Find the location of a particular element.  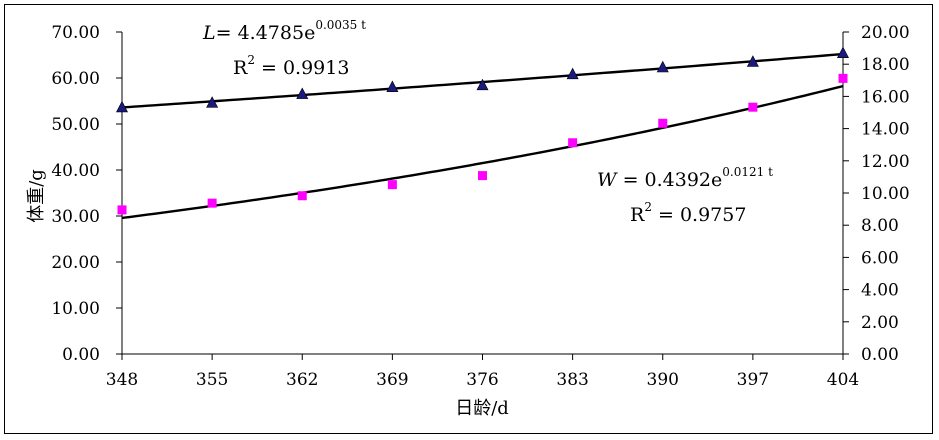

right-tick-label: 4.00 is located at coordinates (880, 291).